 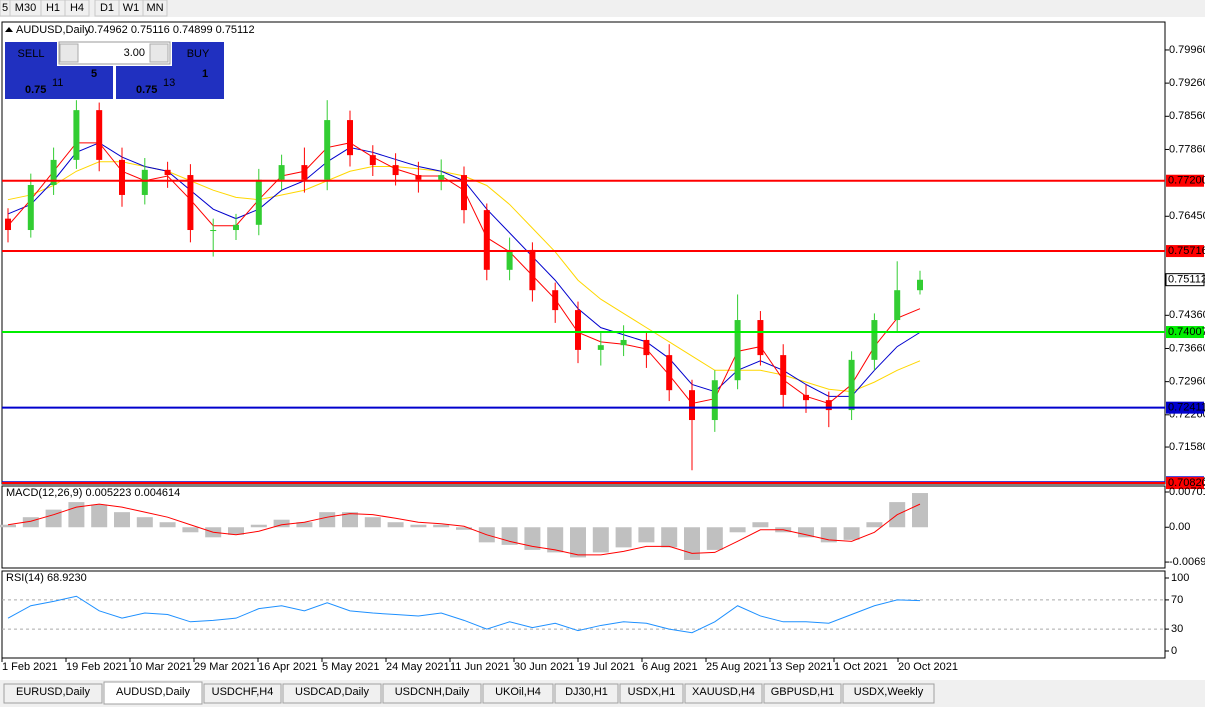 I want to click on y-tick-label: 0.00, so click(x=1179, y=527).